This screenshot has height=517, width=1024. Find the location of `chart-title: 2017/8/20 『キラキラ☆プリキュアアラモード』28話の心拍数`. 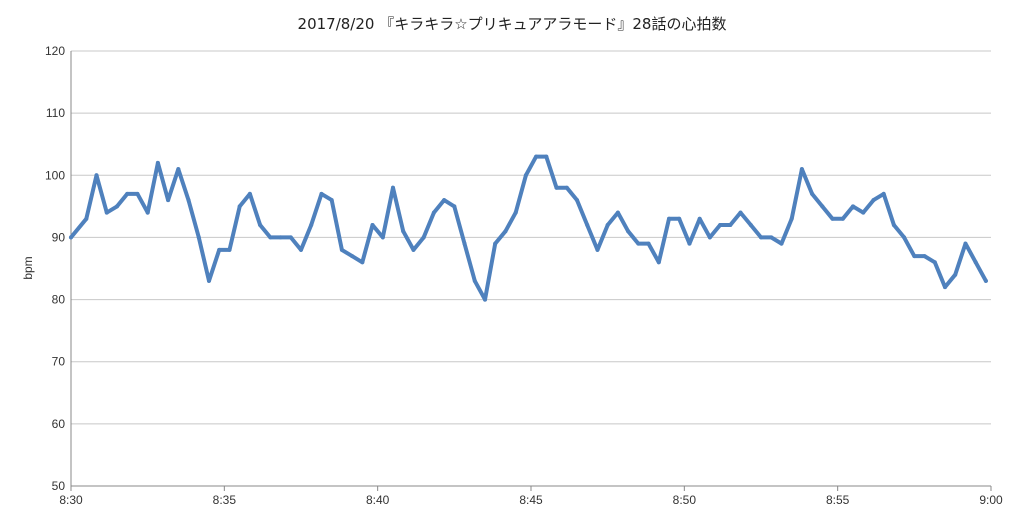

chart-title: 2017/8/20 『キラキラ☆プリキュアアラモード』28話の心拍数 is located at coordinates (512, 24).